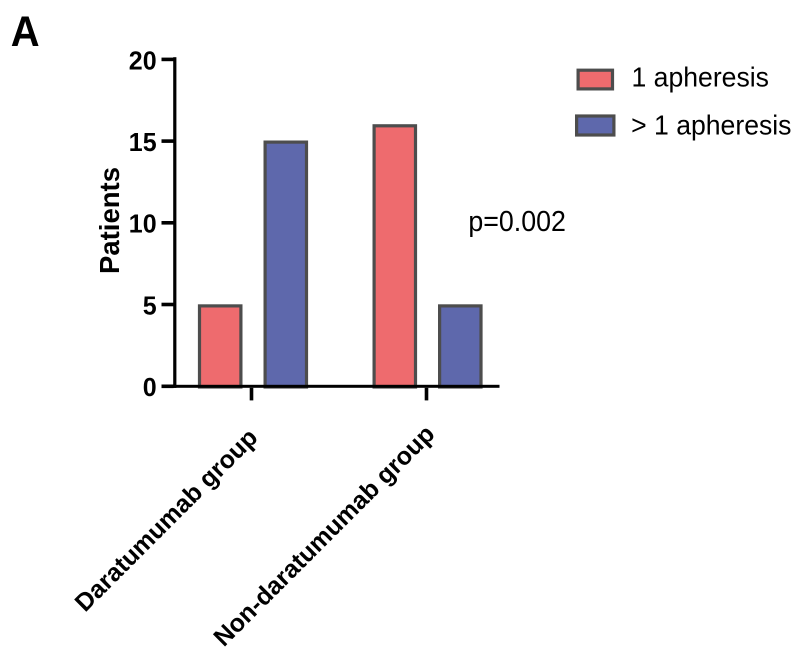 The height and width of the screenshot is (656, 800). What do you see at coordinates (517, 221) in the screenshot?
I see `svg-text: p=0.002` at bounding box center [517, 221].